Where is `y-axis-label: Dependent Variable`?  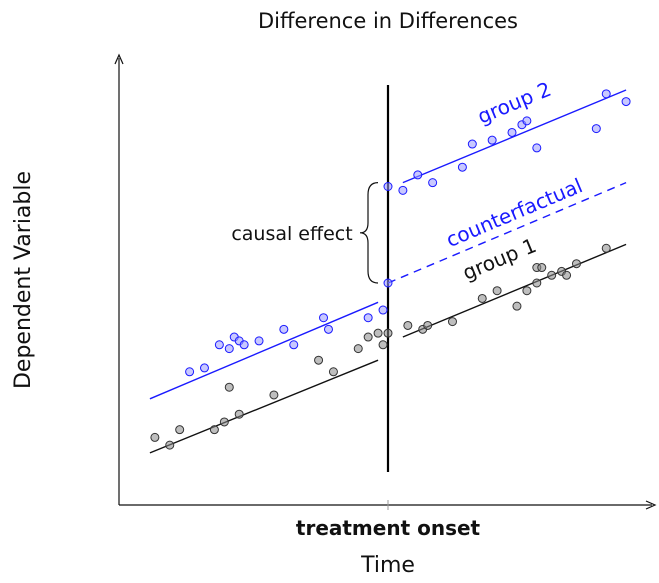 y-axis-label: Dependent Variable is located at coordinates (23, 280).